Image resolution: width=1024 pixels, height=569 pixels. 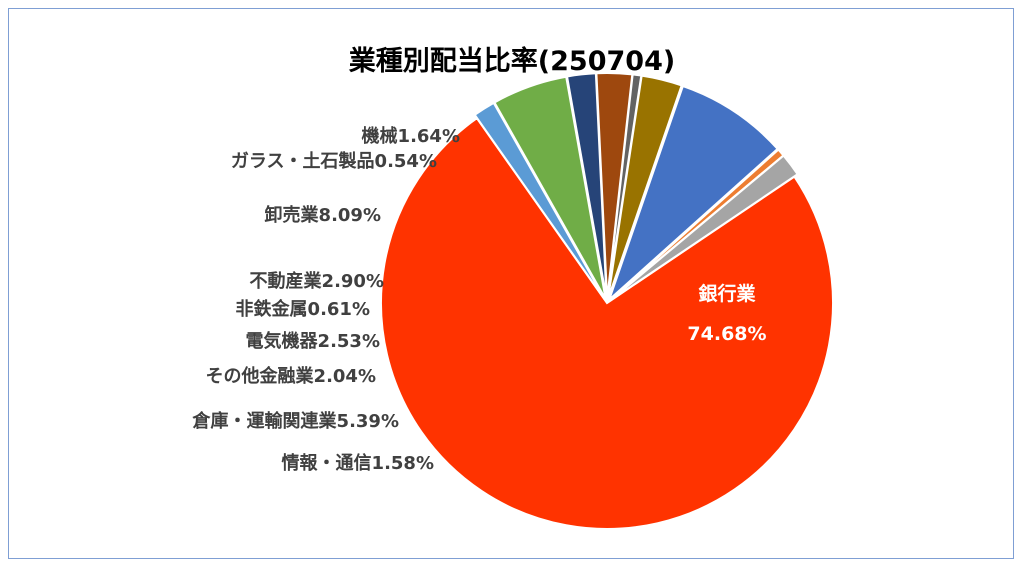 I want to click on slice-label: 卸売業8.09%, so click(x=323, y=215).